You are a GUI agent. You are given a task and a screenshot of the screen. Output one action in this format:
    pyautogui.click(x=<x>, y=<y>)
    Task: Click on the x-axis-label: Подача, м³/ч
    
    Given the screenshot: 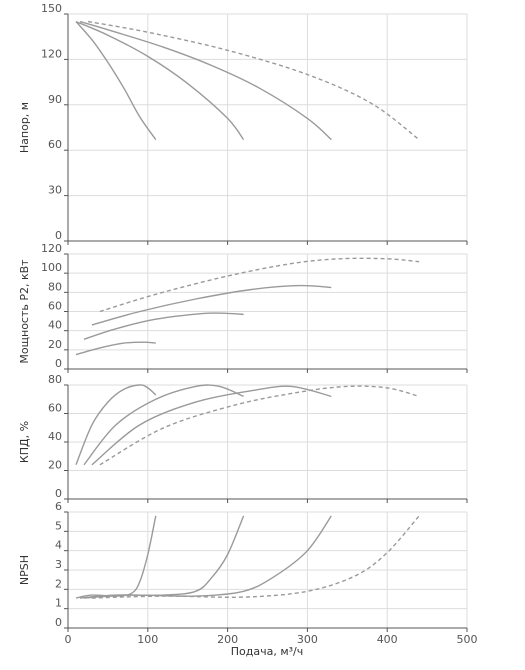 What is the action you would take?
    pyautogui.click(x=267, y=651)
    